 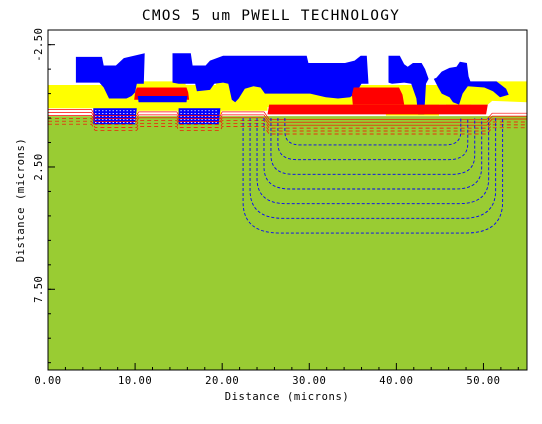 I want to click on doping-contours-red, so click(x=287, y=122).